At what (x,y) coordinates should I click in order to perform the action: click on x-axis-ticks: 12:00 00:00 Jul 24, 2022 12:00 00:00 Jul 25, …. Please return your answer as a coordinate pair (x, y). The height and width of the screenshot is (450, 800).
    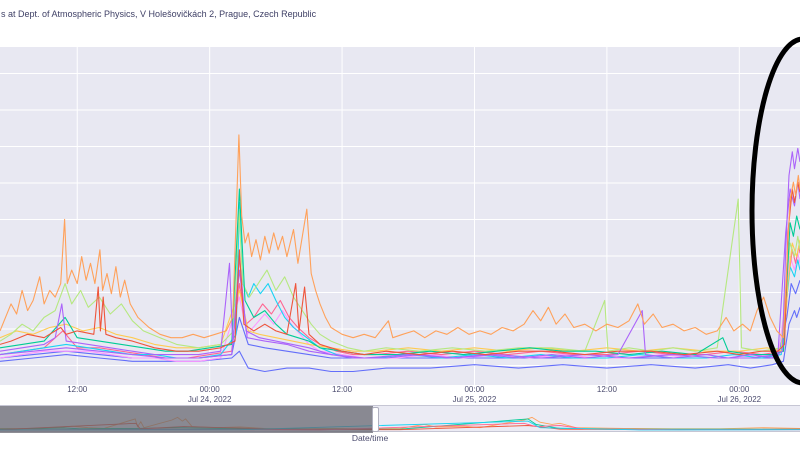
    Looking at the image, I should click on (400, 395).